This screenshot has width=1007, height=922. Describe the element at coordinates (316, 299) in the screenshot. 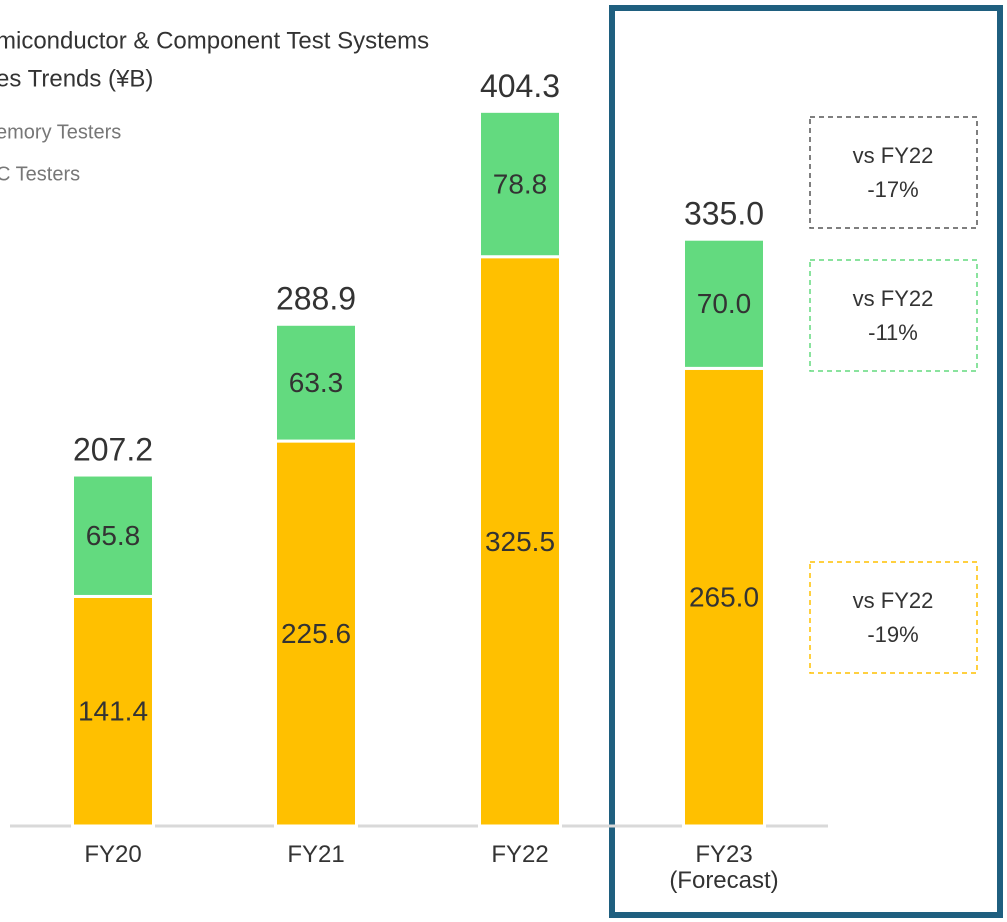

I see `total-label: 288.9` at that location.